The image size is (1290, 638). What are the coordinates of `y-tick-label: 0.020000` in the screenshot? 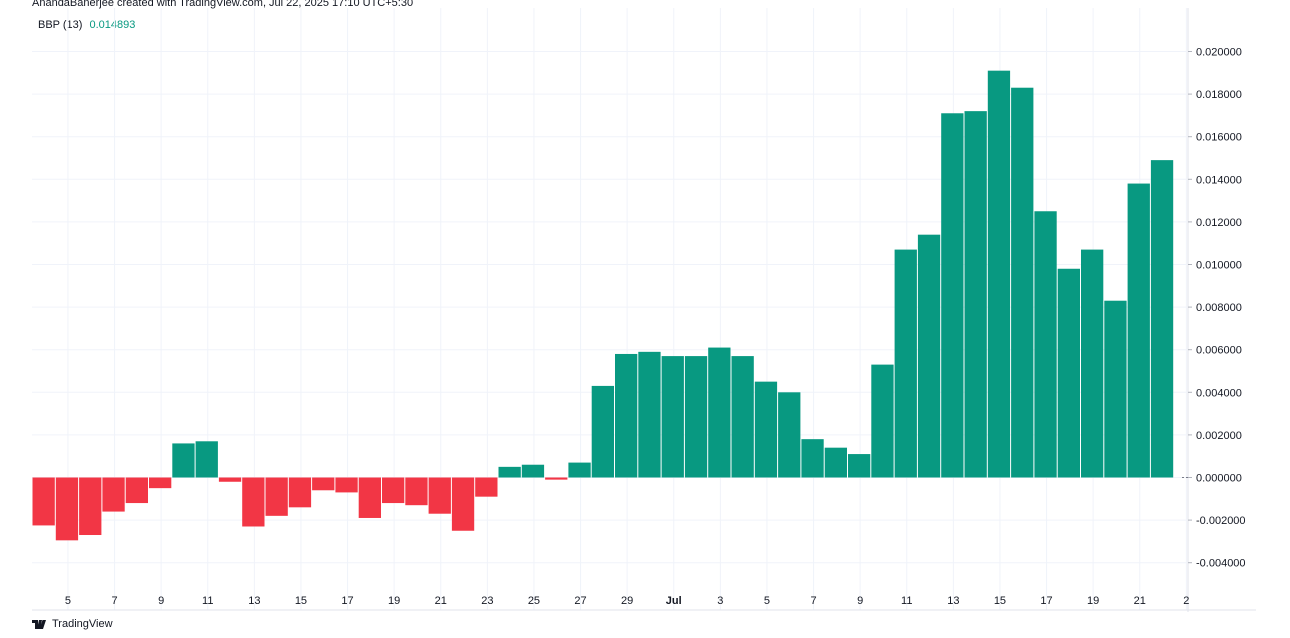 It's located at (1219, 53).